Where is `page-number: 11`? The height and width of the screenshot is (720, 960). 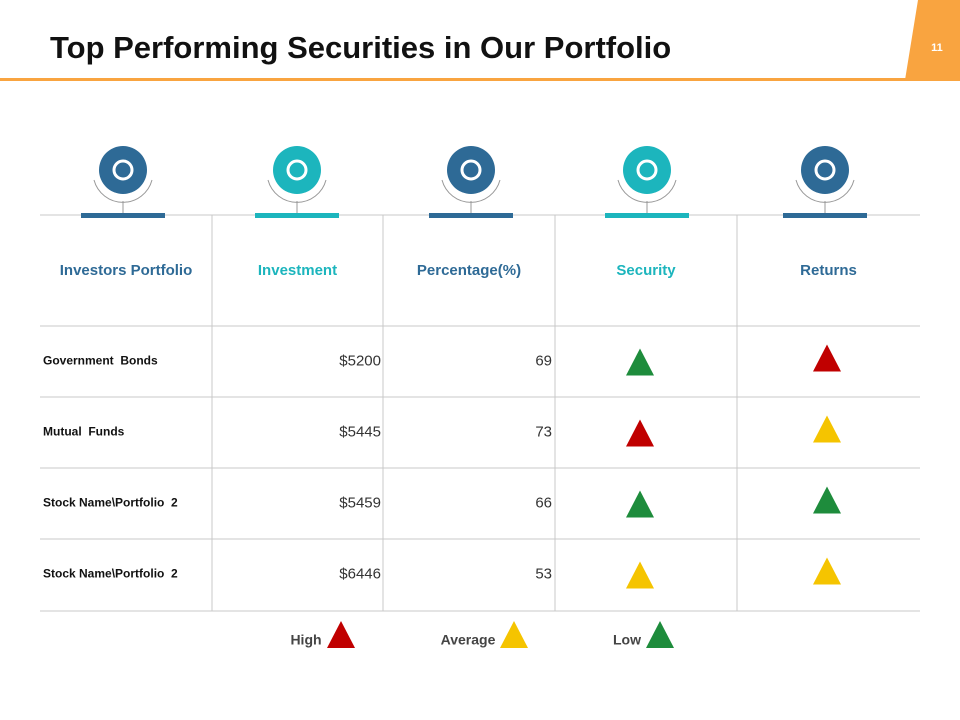 page-number: 11 is located at coordinates (937, 48).